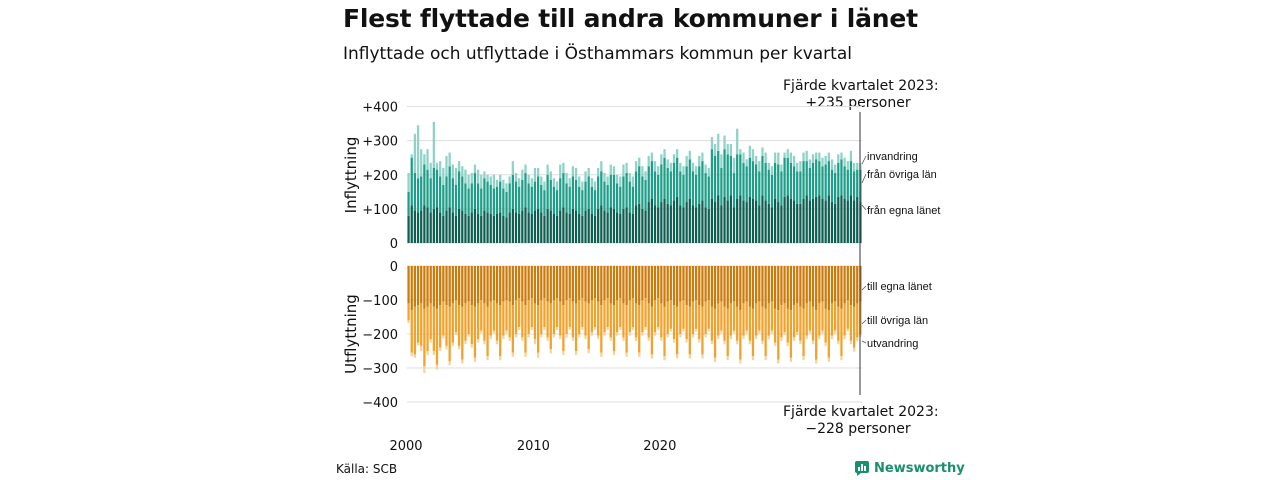 The width and height of the screenshot is (1280, 480). I want to click on y-tick-label: −400, so click(380, 403).